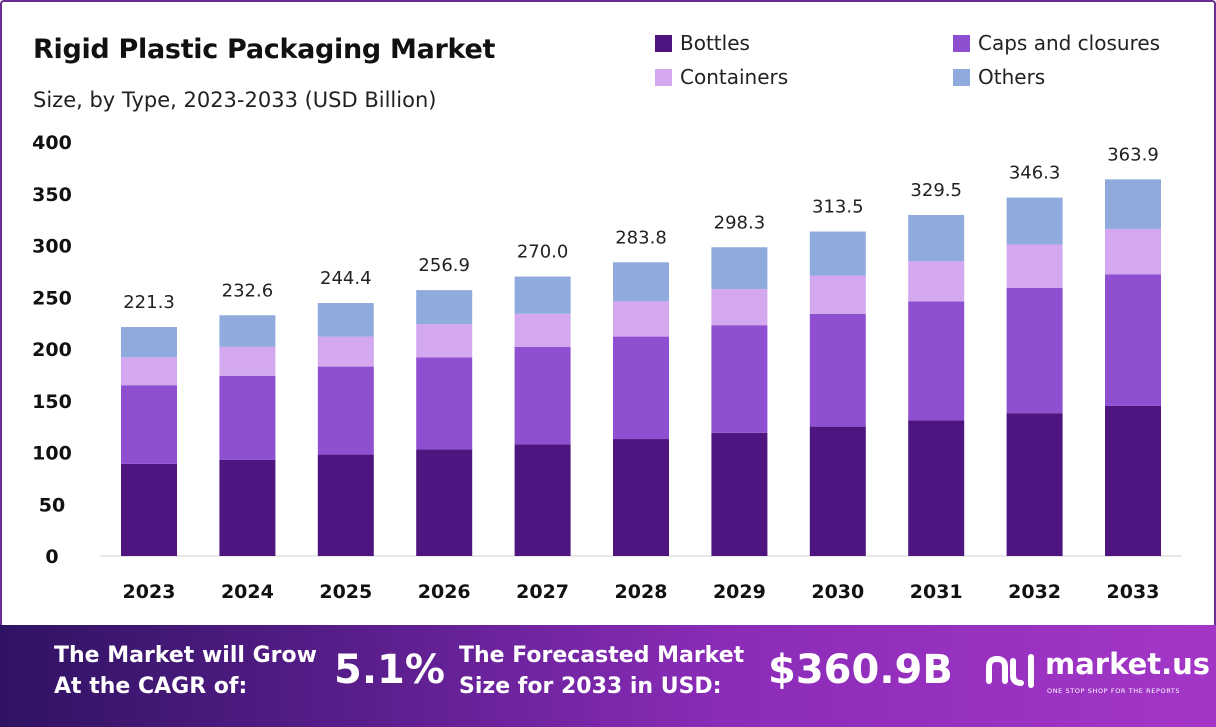 This screenshot has width=1216, height=727. Describe the element at coordinates (346, 278) in the screenshot. I see `bar-total-label: 244.4` at that location.